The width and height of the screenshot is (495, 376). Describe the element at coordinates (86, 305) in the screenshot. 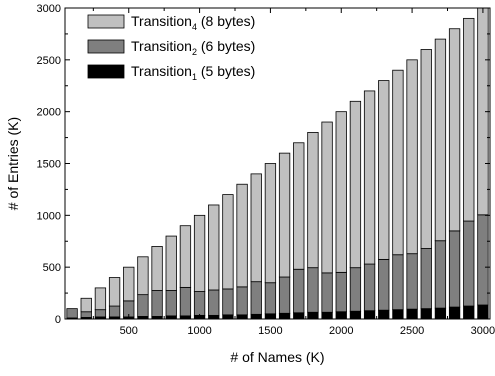

I see `bar-s3-x200` at that location.